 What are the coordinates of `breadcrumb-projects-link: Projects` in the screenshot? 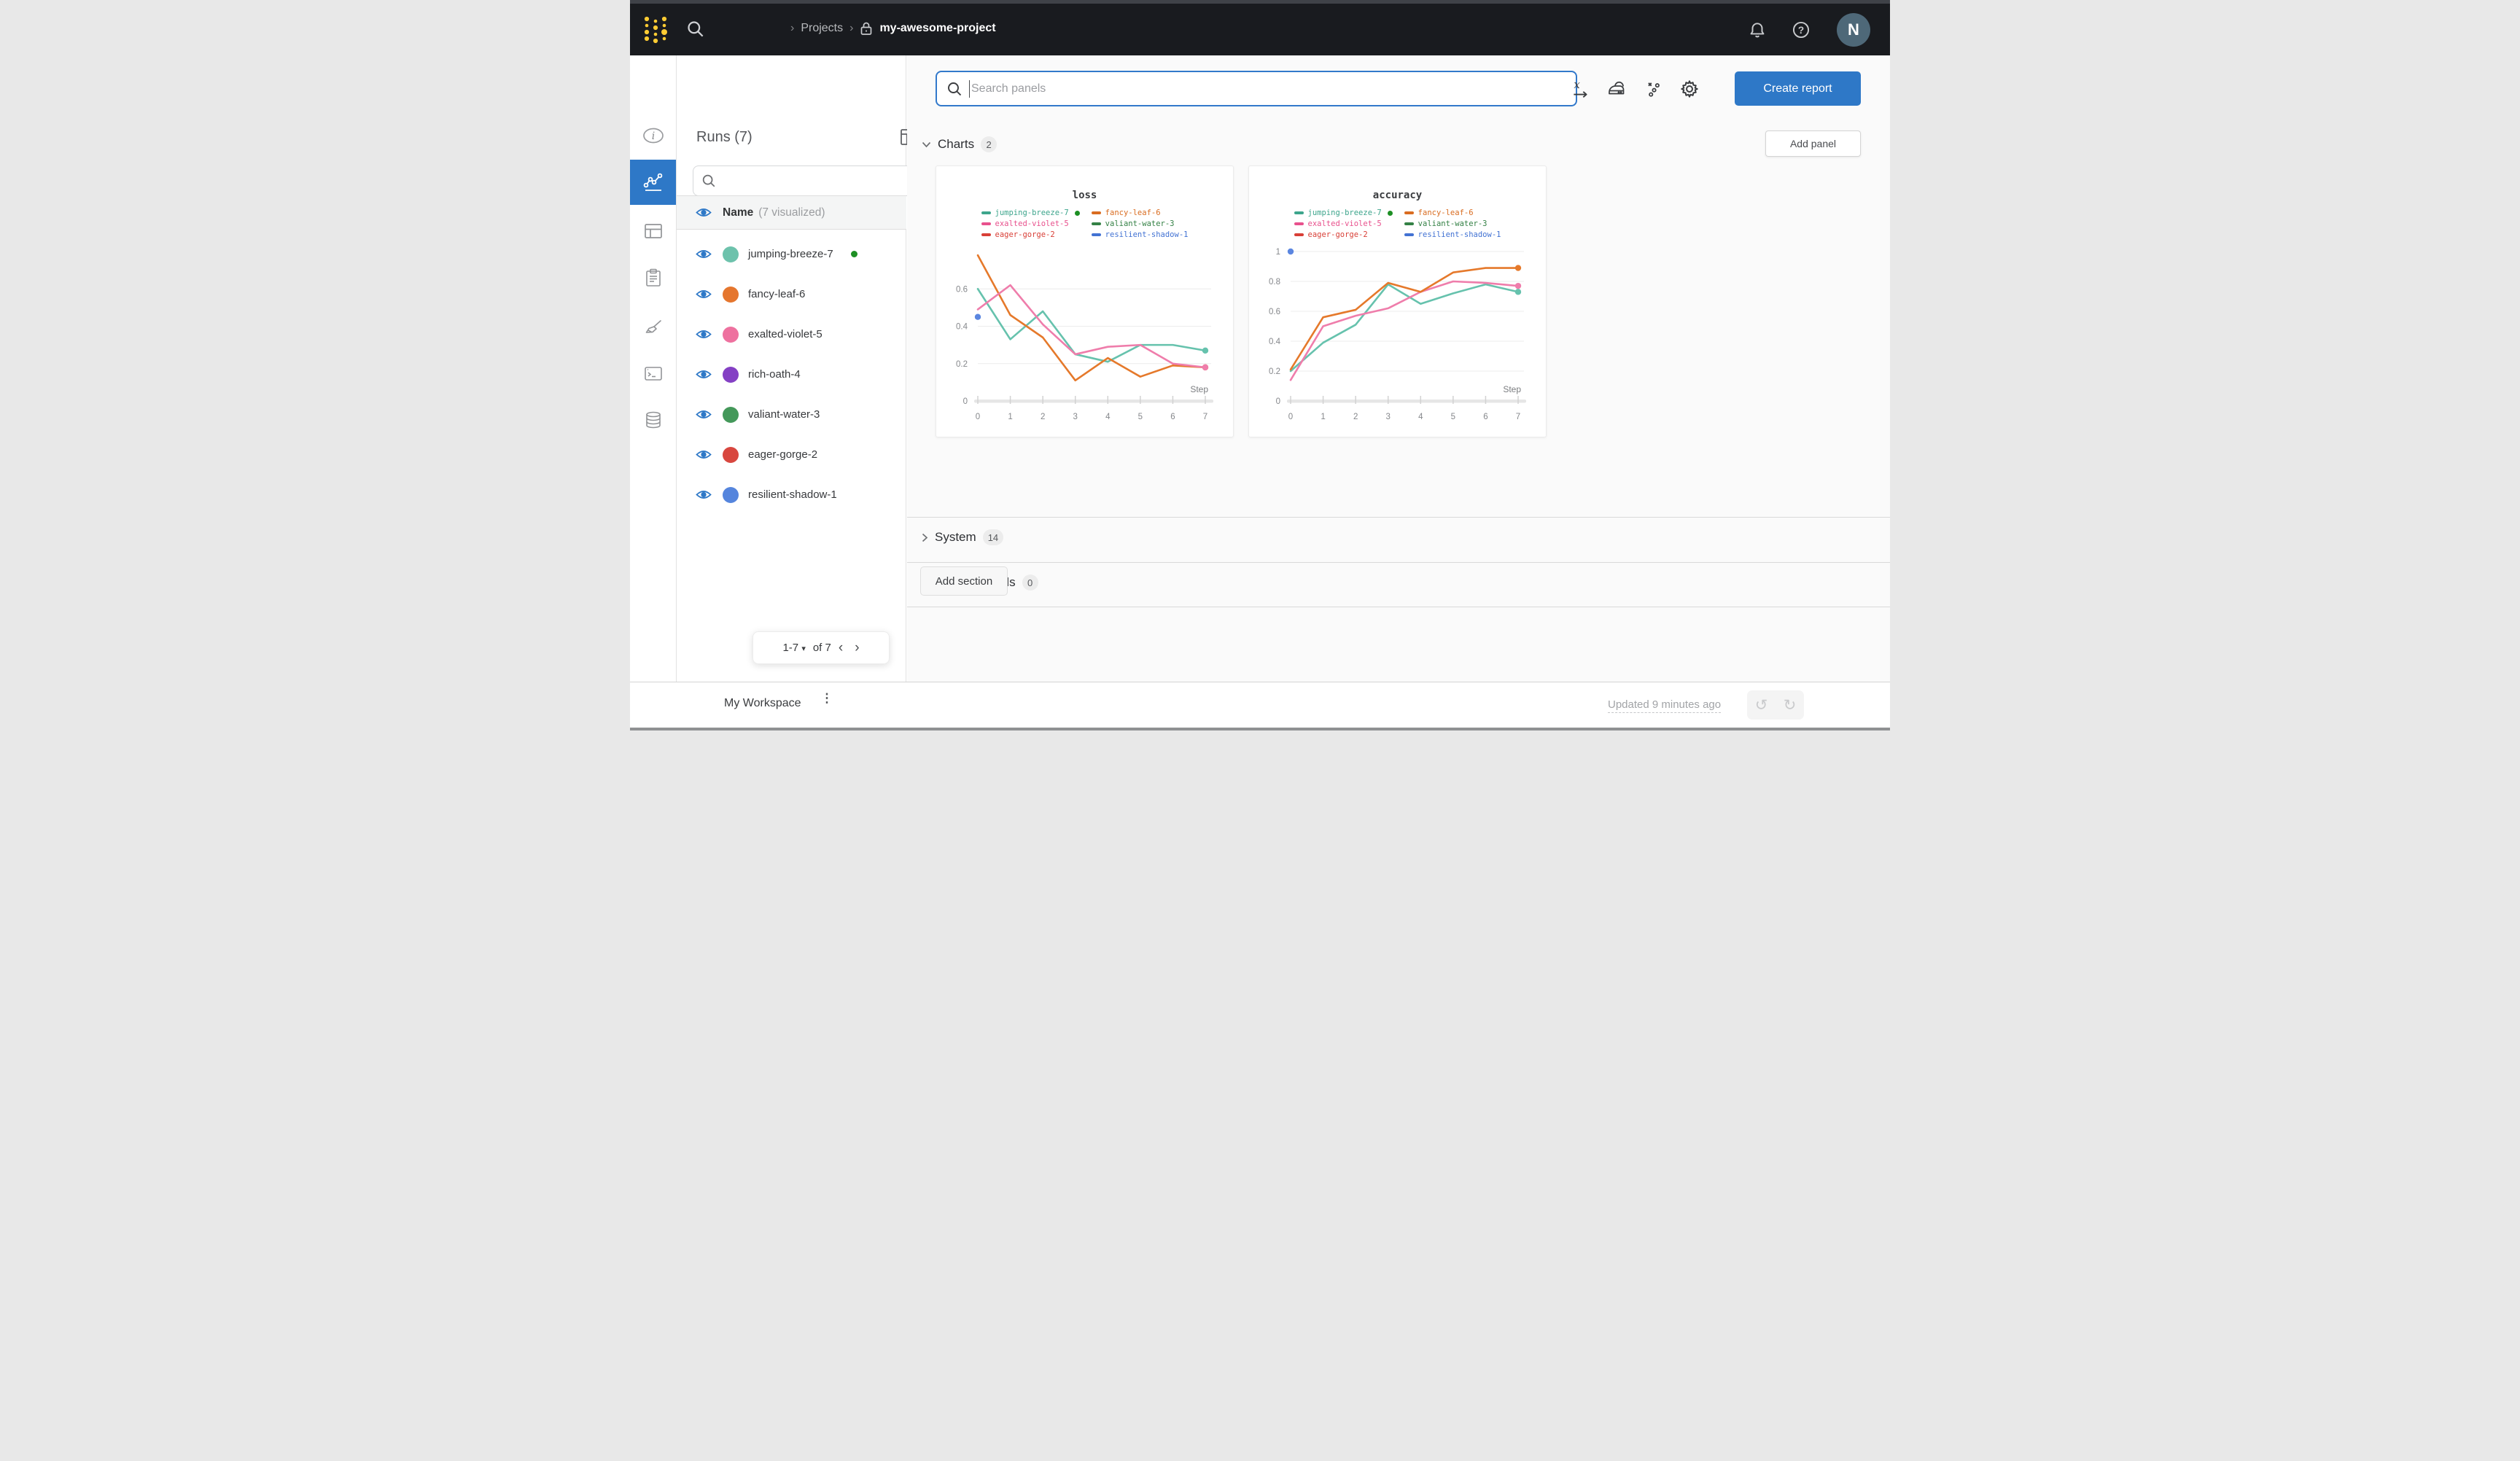 It's located at (822, 28).